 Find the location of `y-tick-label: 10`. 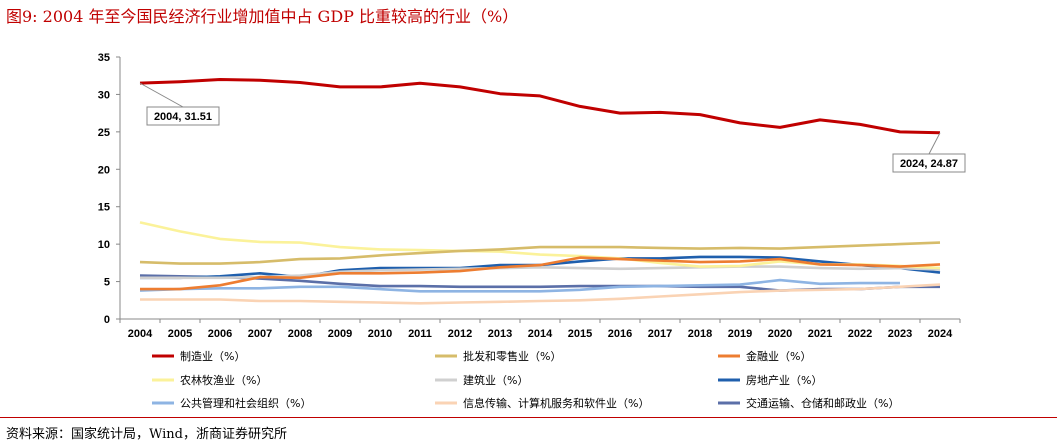

y-tick-label: 10 is located at coordinates (104, 245).